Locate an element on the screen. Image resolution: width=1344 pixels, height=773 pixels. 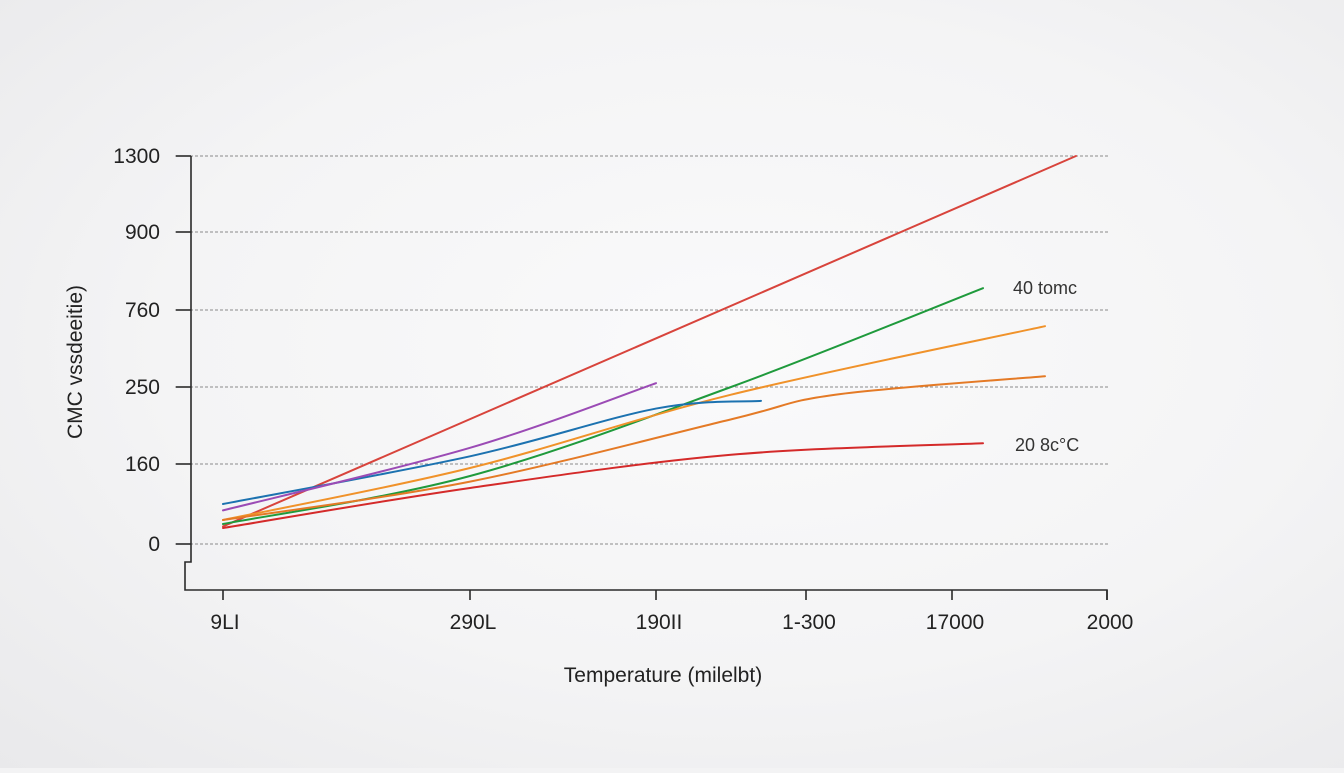
y-axis-title: CMC vssdeeitie) is located at coordinates (75, 362).